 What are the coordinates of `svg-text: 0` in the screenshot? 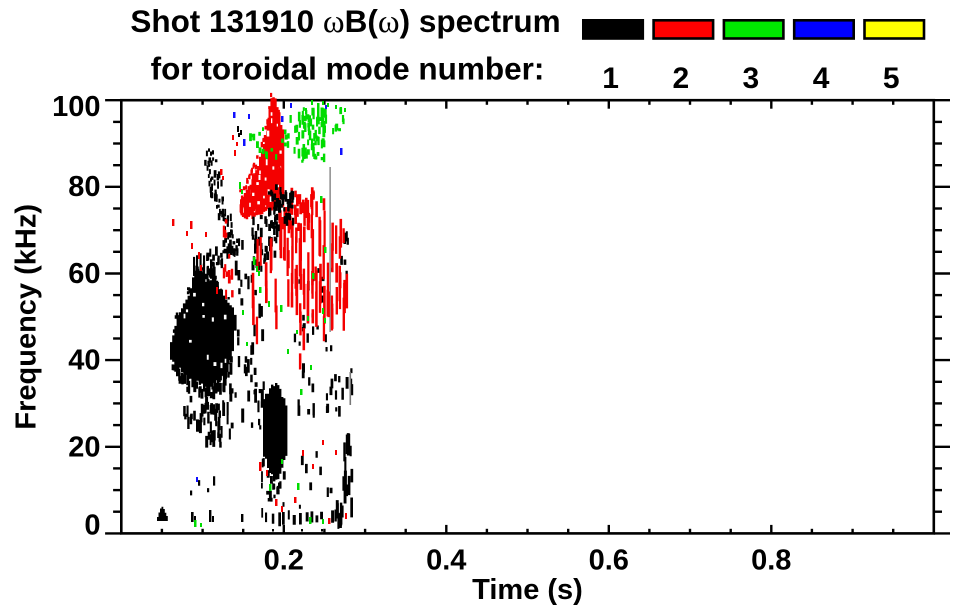 It's located at (92, 525).